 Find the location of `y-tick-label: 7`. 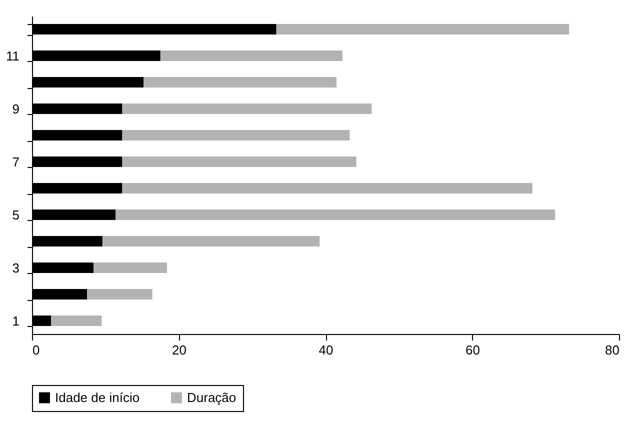

y-tick-label: 7 is located at coordinates (16, 162).